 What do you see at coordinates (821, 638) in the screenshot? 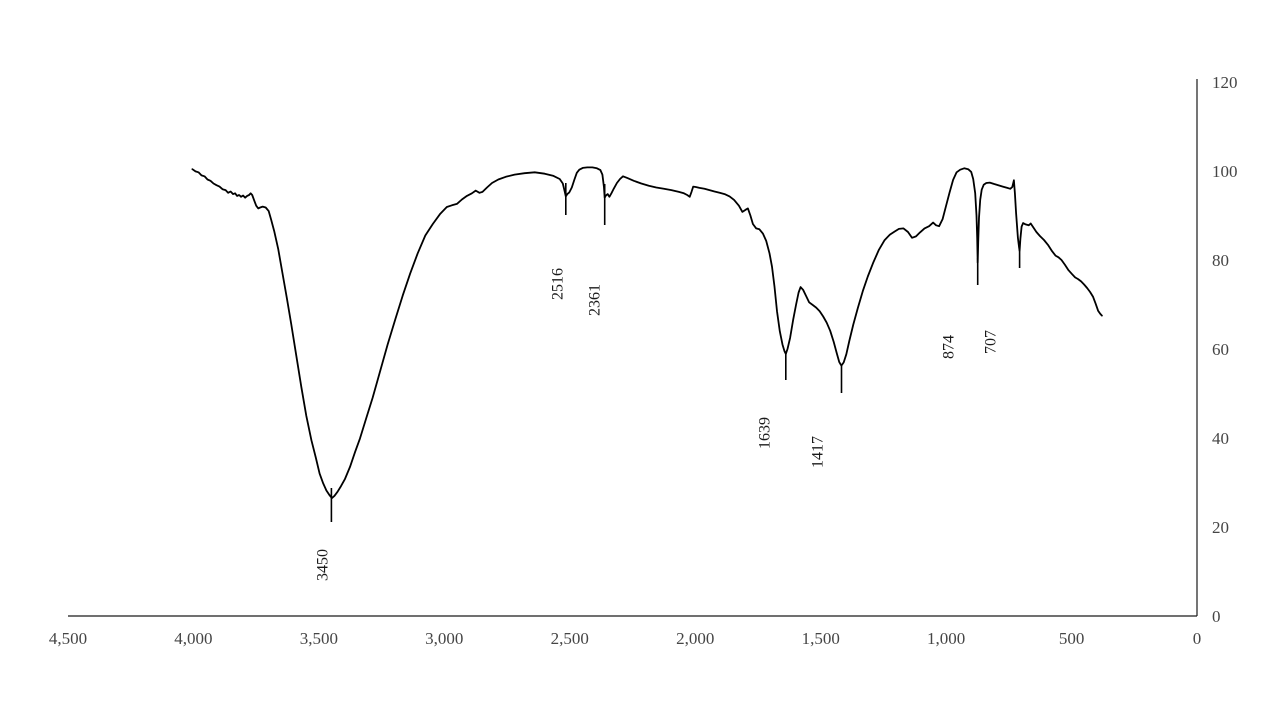
I see `x-axis-tick-label: 1,500` at bounding box center [821, 638].